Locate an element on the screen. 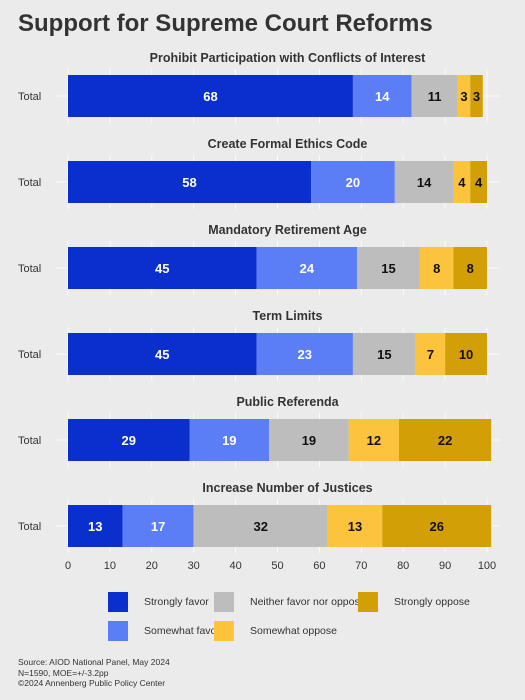 This screenshot has height=700, width=525. data-label: 24 is located at coordinates (307, 268).